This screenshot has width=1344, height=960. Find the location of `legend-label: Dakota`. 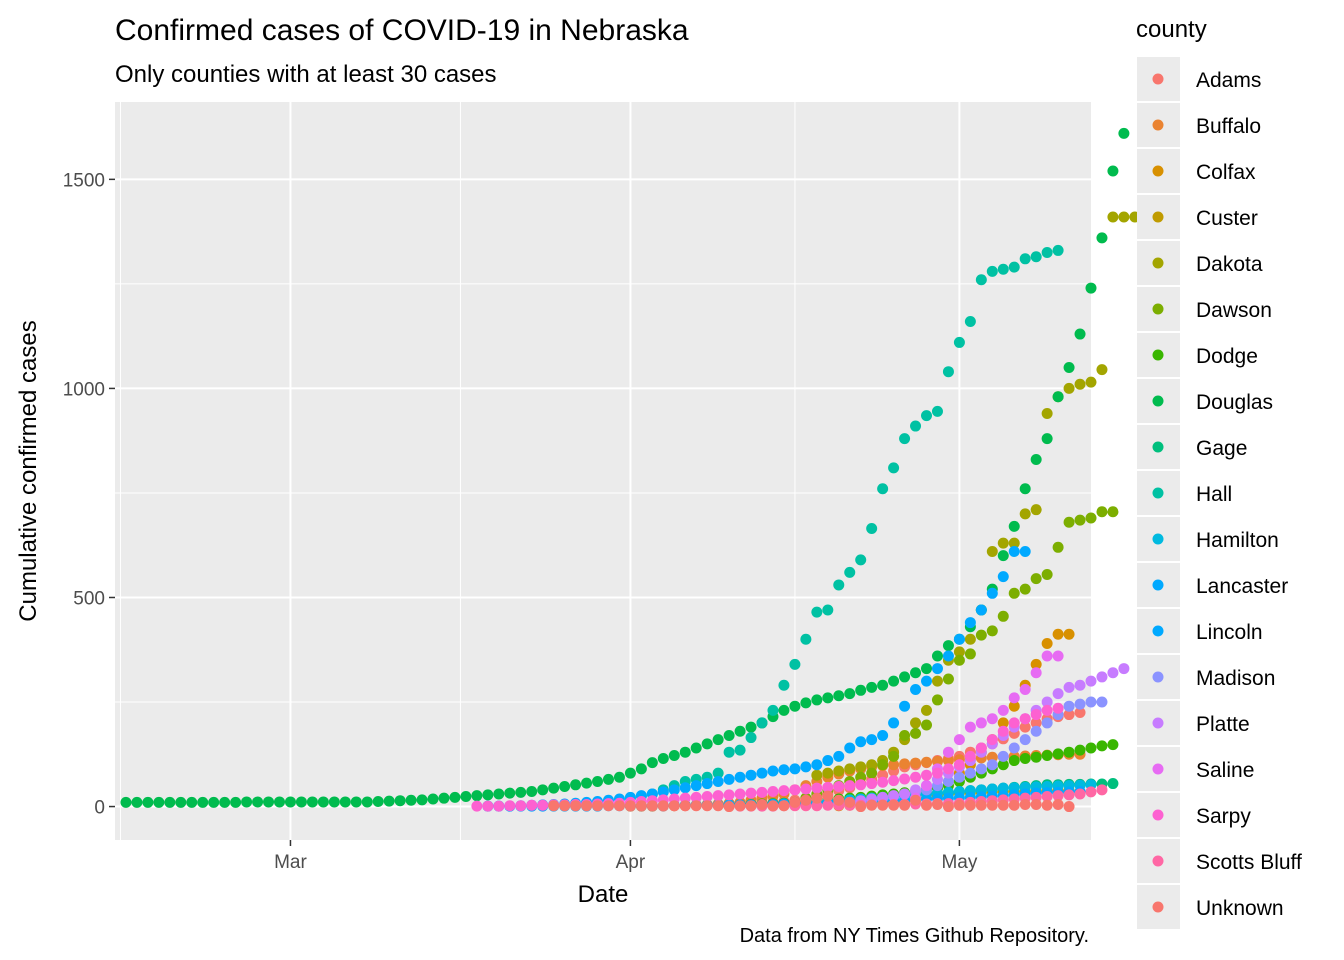

legend-label: Dakota is located at coordinates (1229, 264).